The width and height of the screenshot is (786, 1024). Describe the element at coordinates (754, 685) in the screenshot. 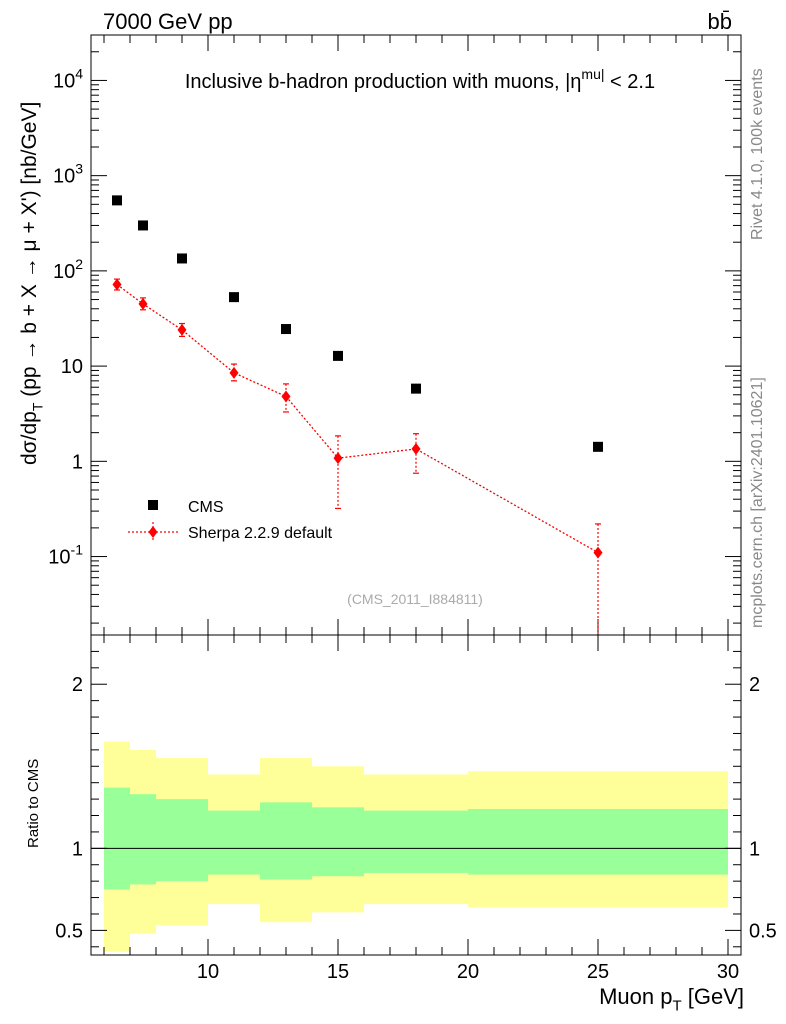

I see `ratio-y-tick-label-right: 2` at that location.